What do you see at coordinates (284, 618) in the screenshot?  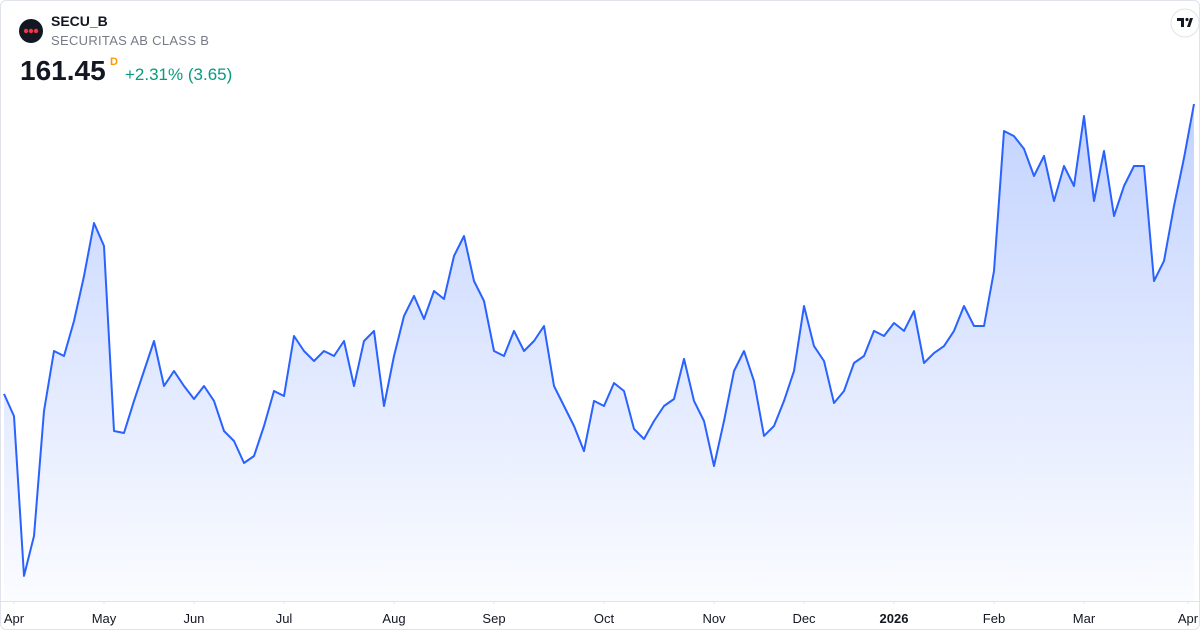 I see `x-tick-label: Jul` at bounding box center [284, 618].